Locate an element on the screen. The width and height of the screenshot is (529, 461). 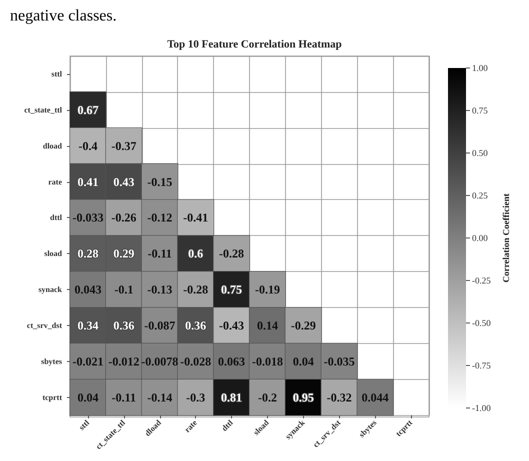
data-label: -0.035 is located at coordinates (339, 361).